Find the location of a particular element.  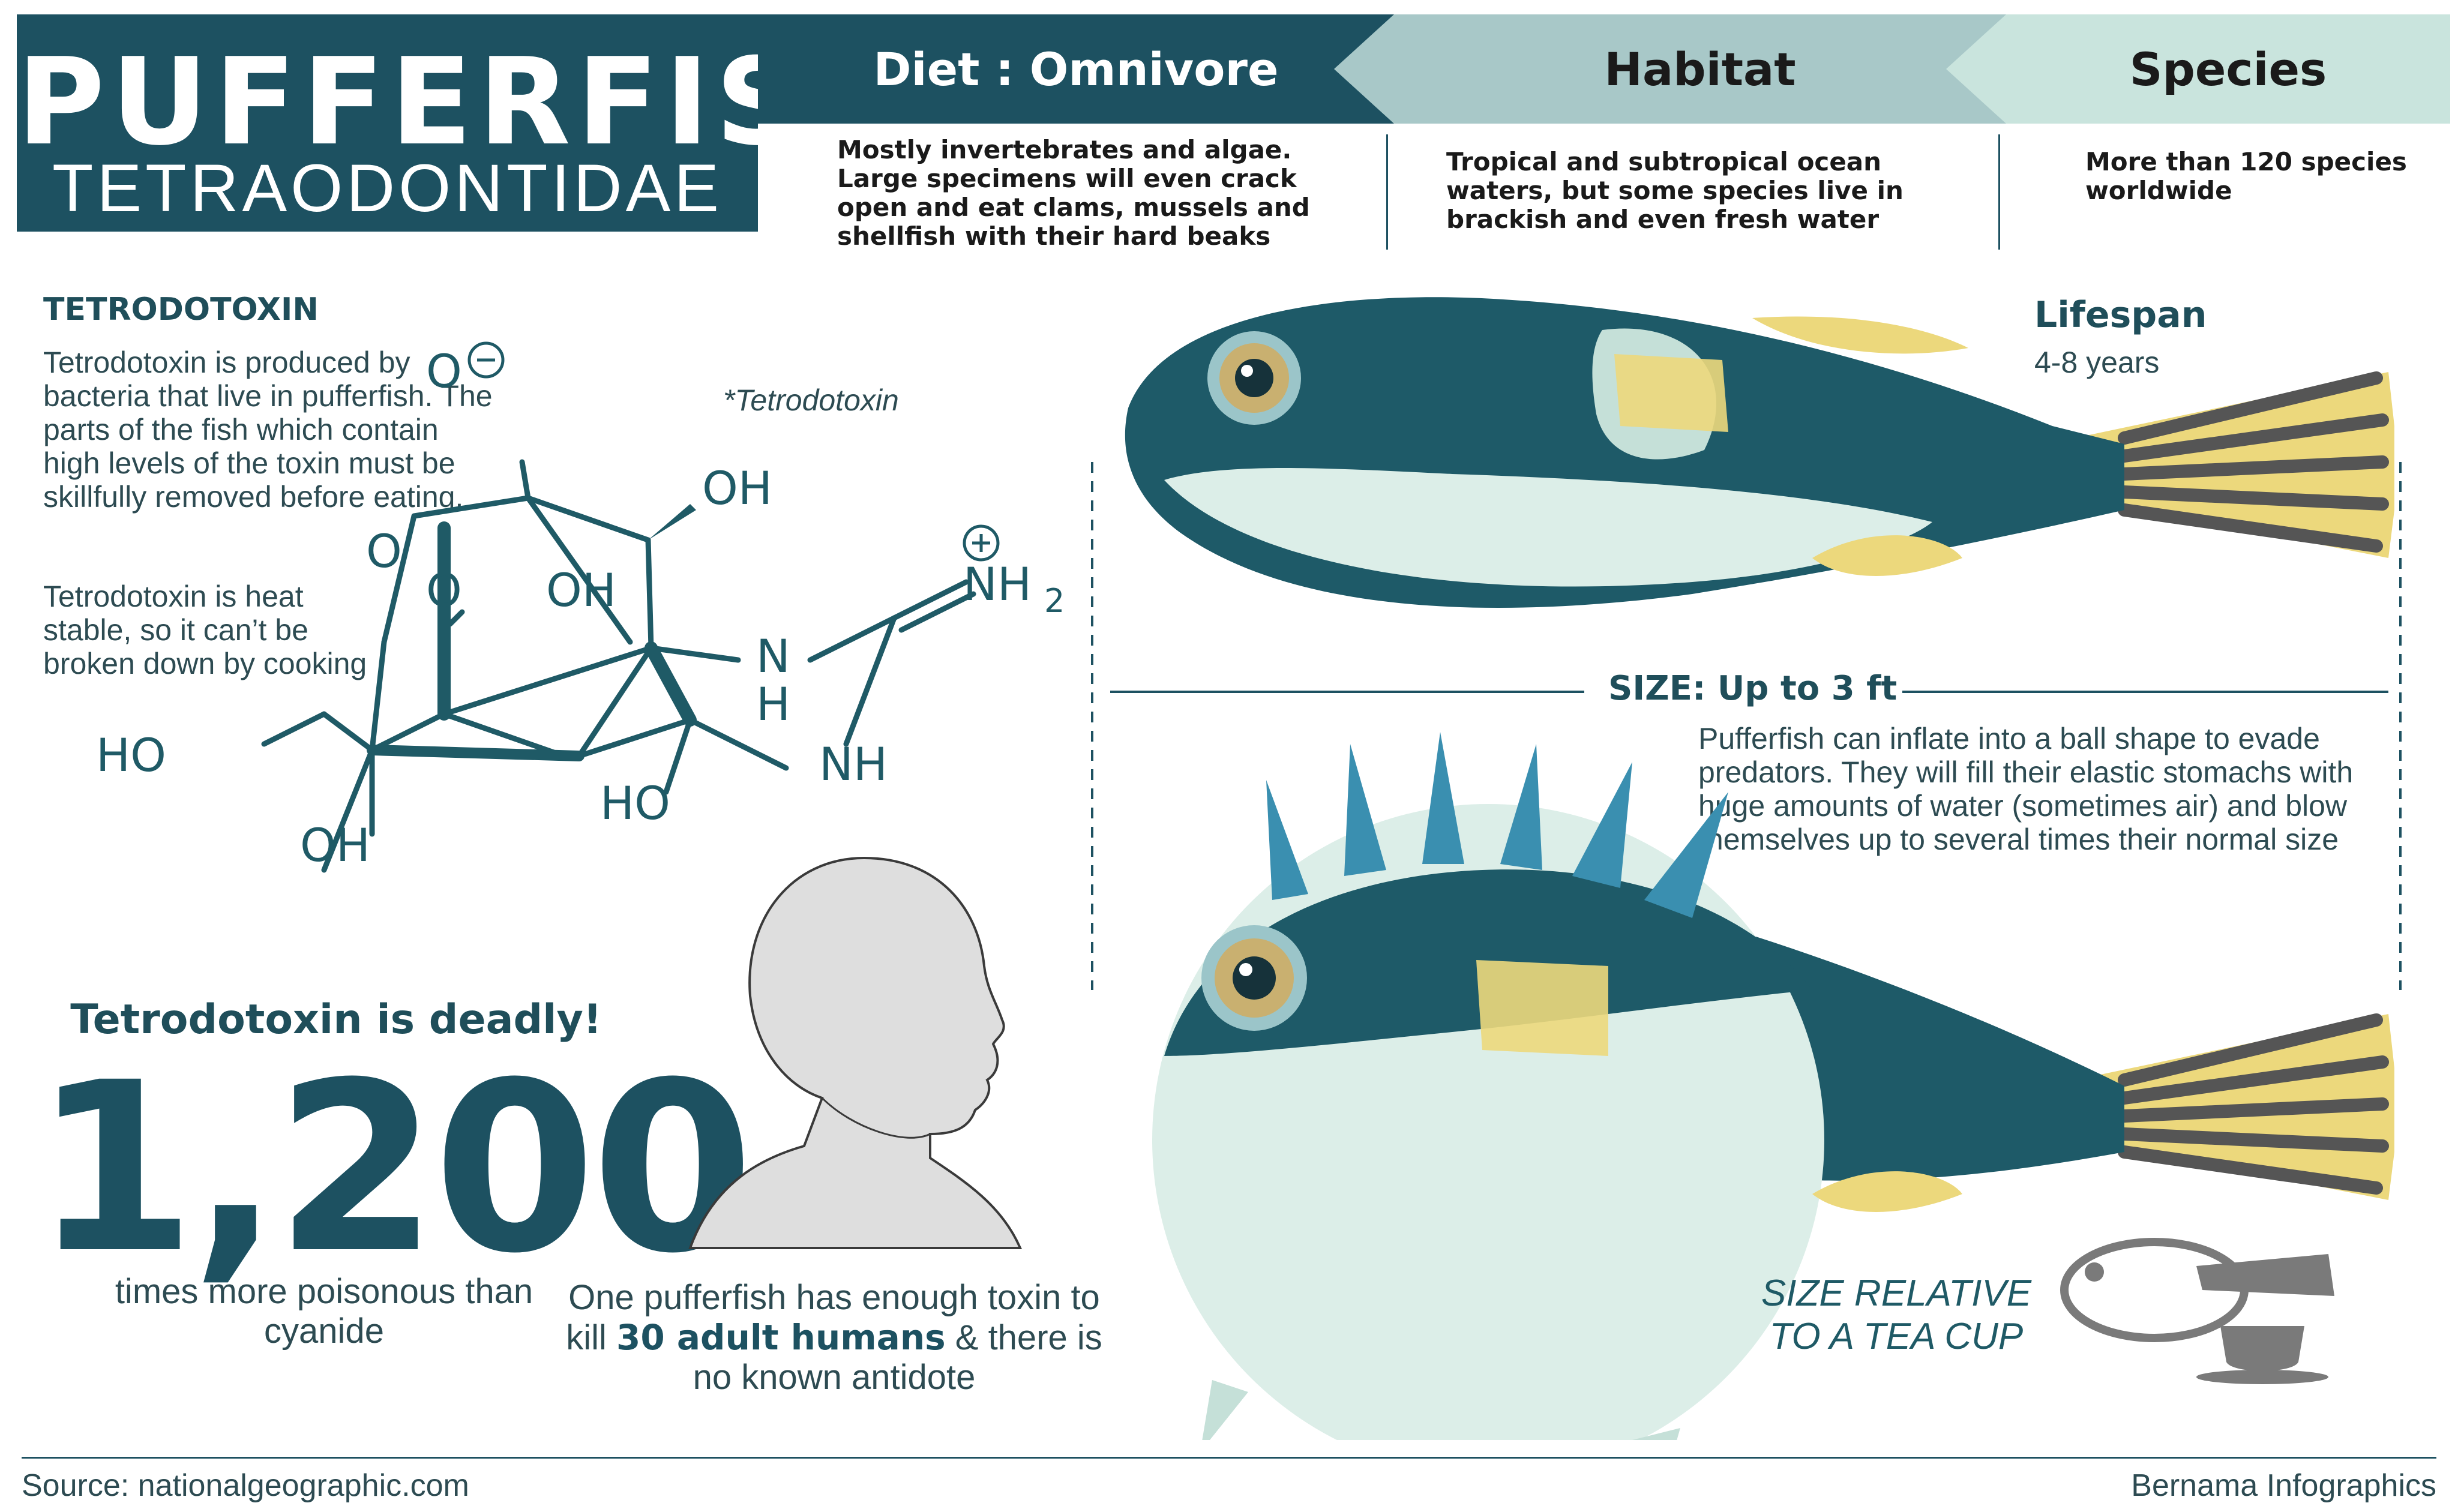

pufferfish-illustration is located at coordinates (1759, 453).